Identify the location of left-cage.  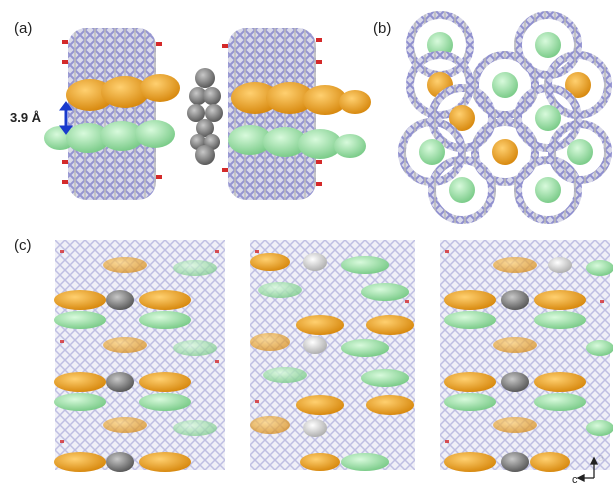
(112, 114).